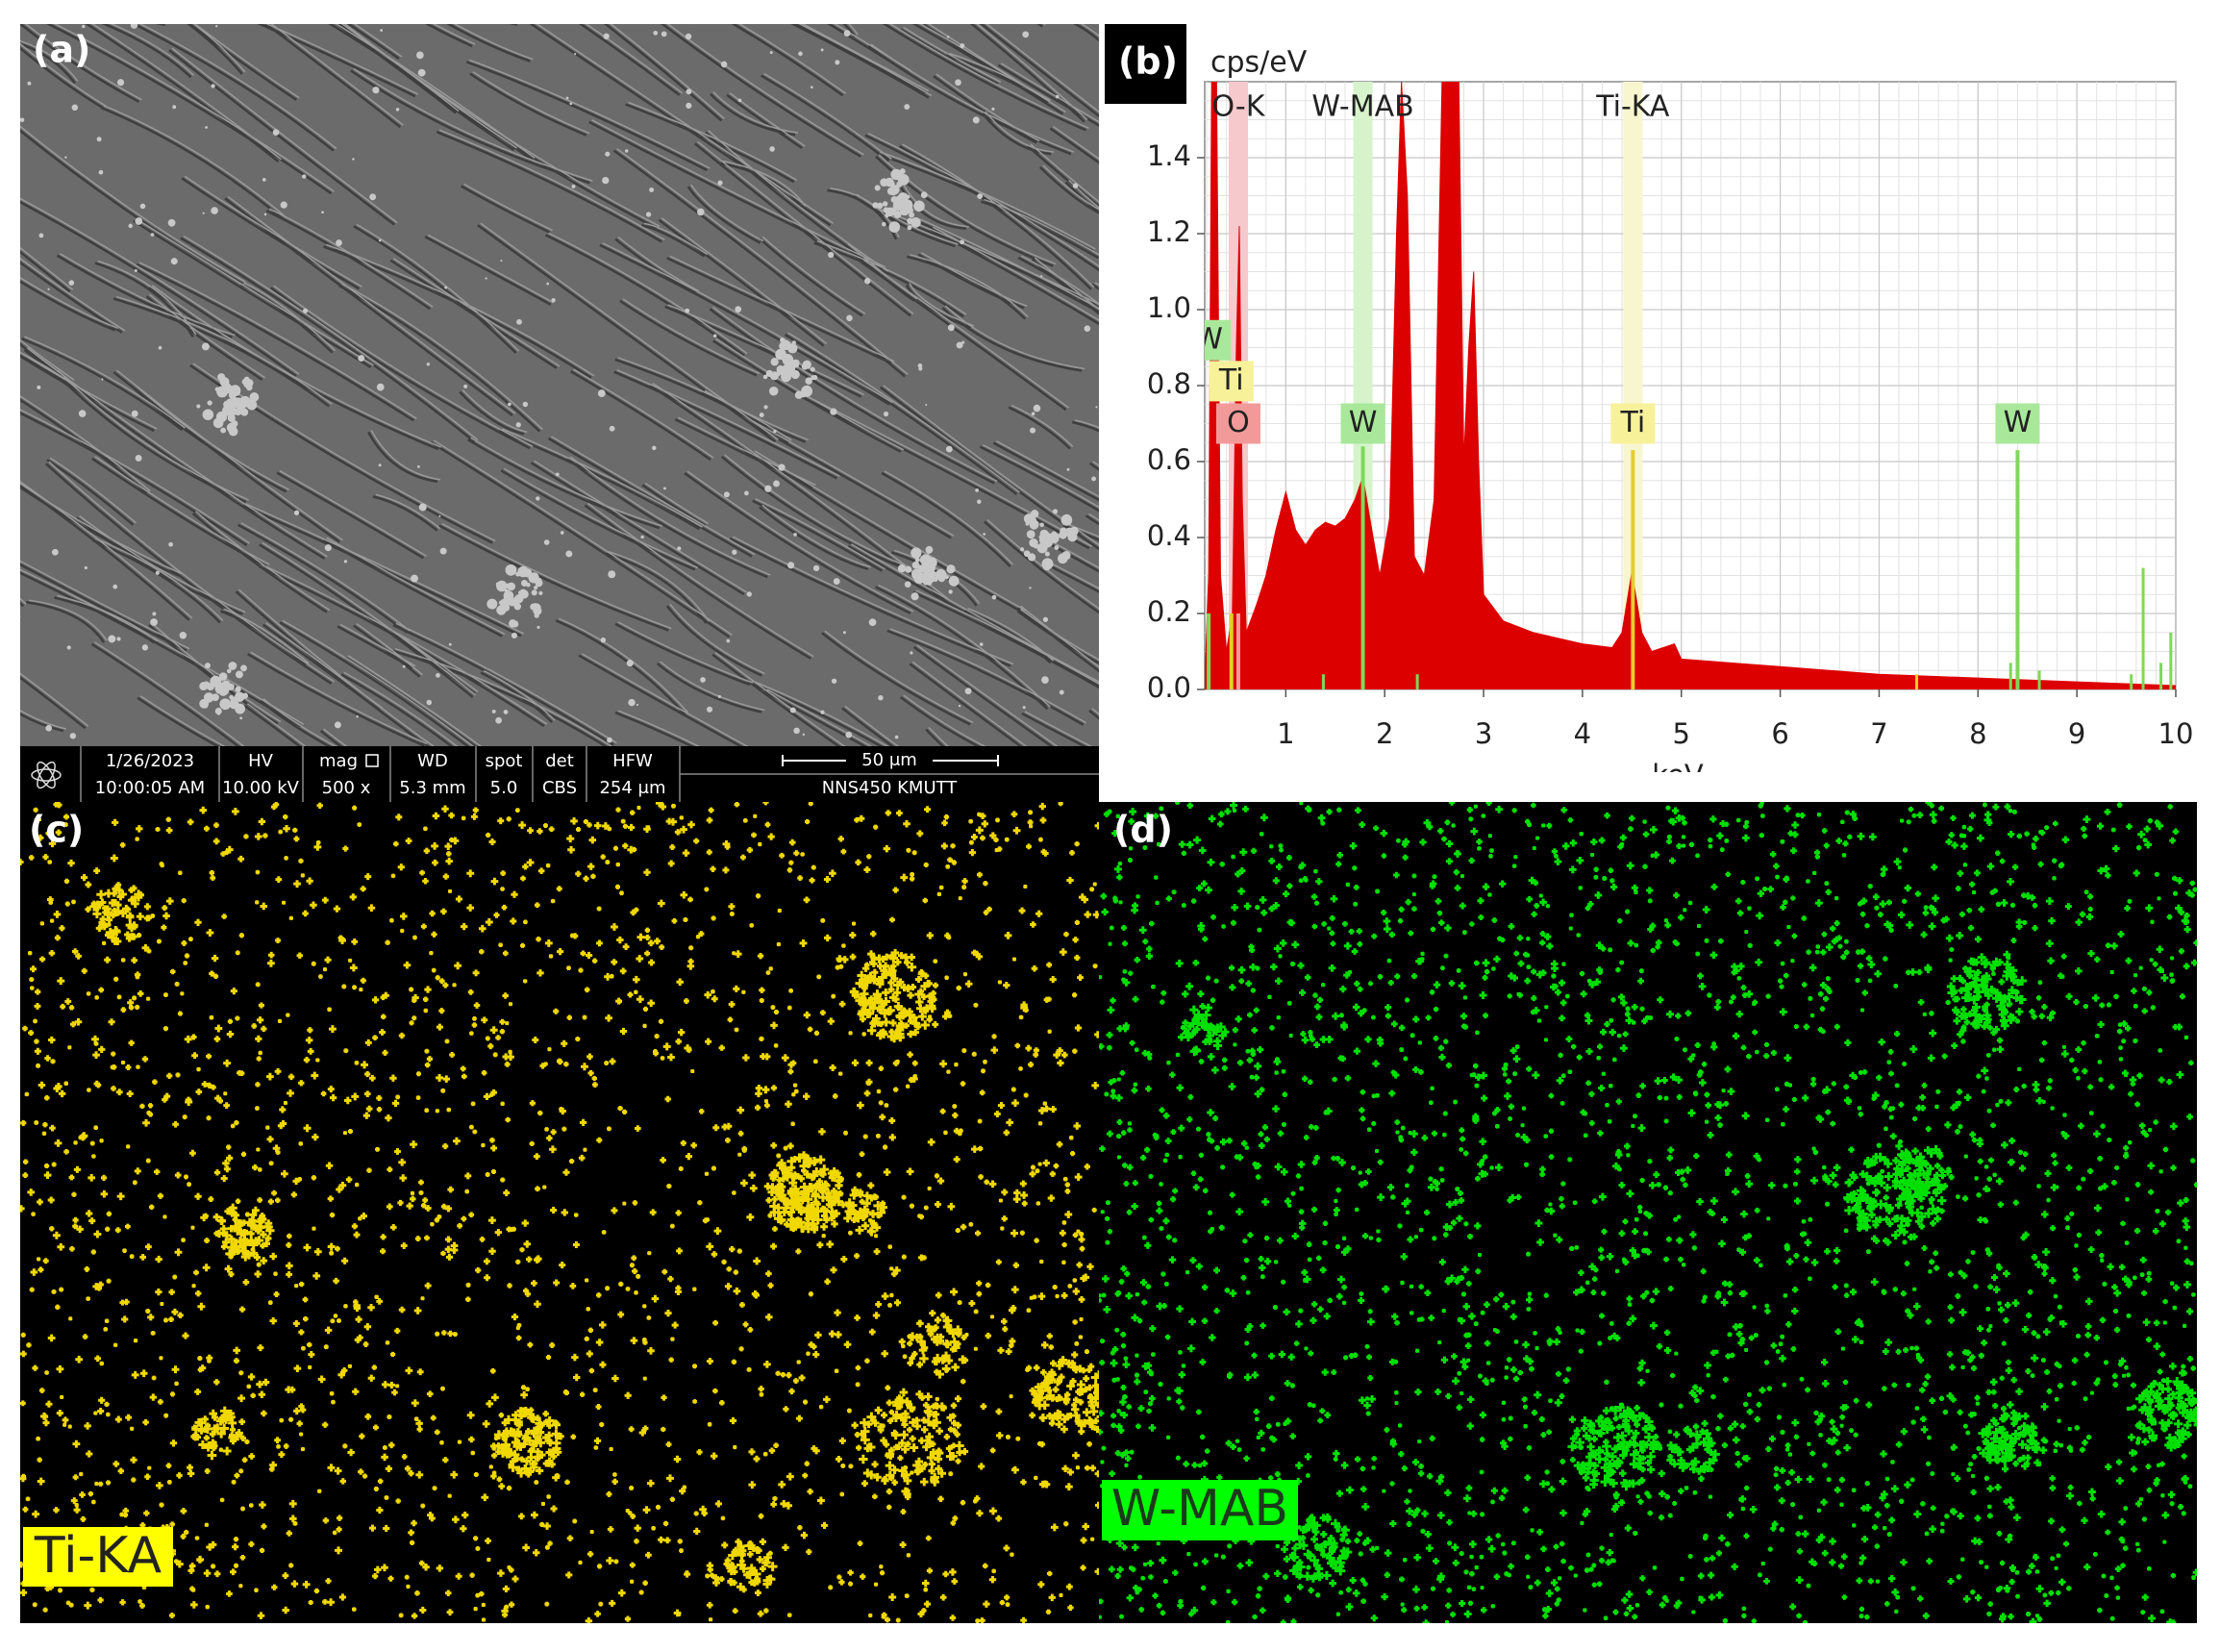 This screenshot has height=1652, width=2220. Describe the element at coordinates (890, 788) in the screenshot. I see `instrument: NNS450 KMUTT` at that location.